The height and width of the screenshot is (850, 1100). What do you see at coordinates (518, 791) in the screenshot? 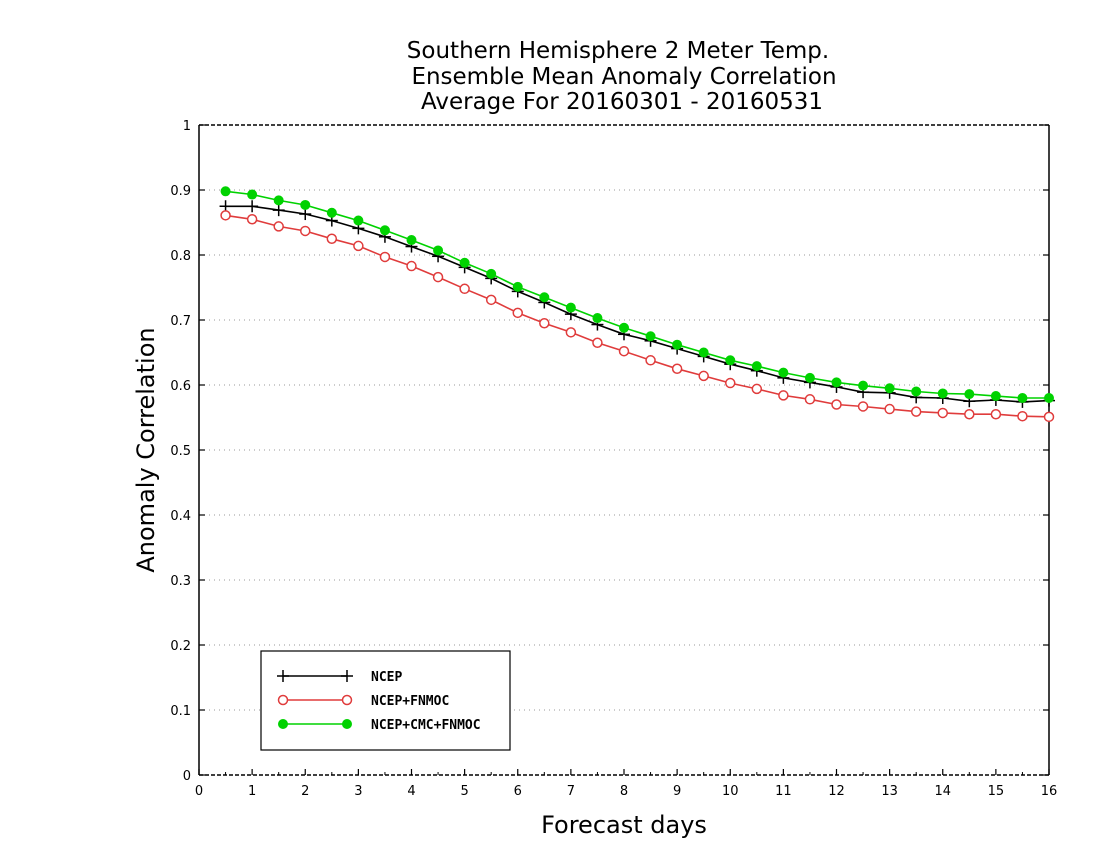
I see `x-tick-label-6: 6` at bounding box center [518, 791].